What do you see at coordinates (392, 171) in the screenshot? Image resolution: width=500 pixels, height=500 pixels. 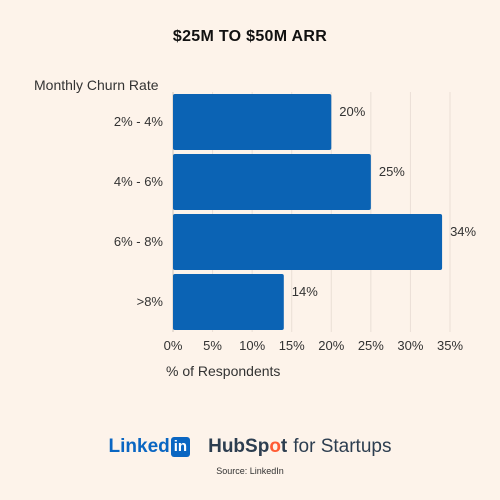 I see `data-label: 25%` at bounding box center [392, 171].